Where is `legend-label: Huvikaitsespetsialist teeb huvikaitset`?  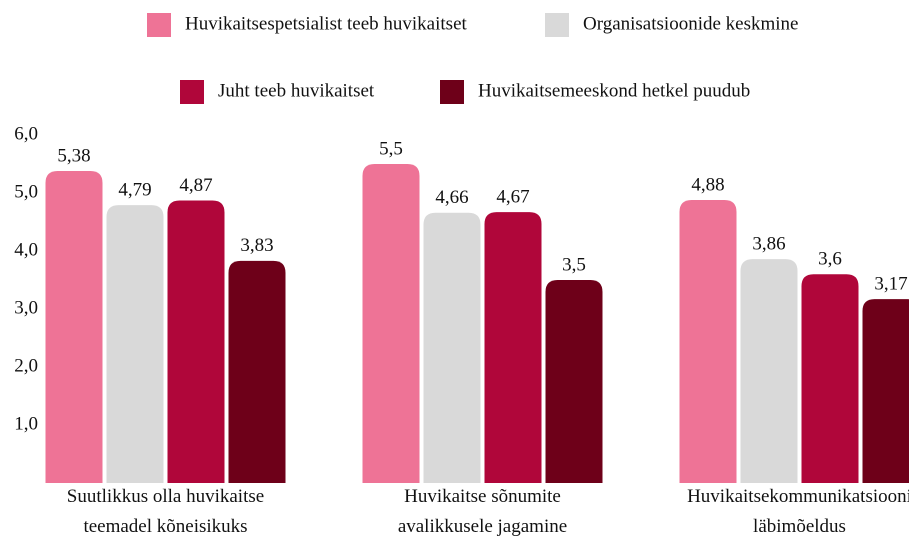 legend-label: Huvikaitsespetsialist teeb huvikaitset is located at coordinates (326, 23).